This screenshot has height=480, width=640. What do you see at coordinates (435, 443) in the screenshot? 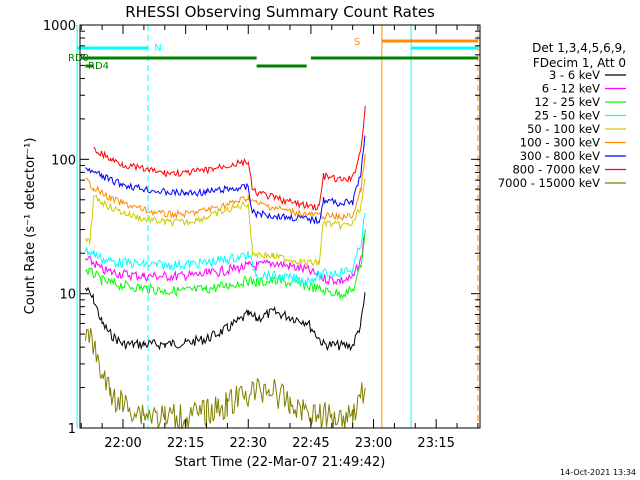
I see `x-tick-label-2315: 23:15` at bounding box center [435, 443].